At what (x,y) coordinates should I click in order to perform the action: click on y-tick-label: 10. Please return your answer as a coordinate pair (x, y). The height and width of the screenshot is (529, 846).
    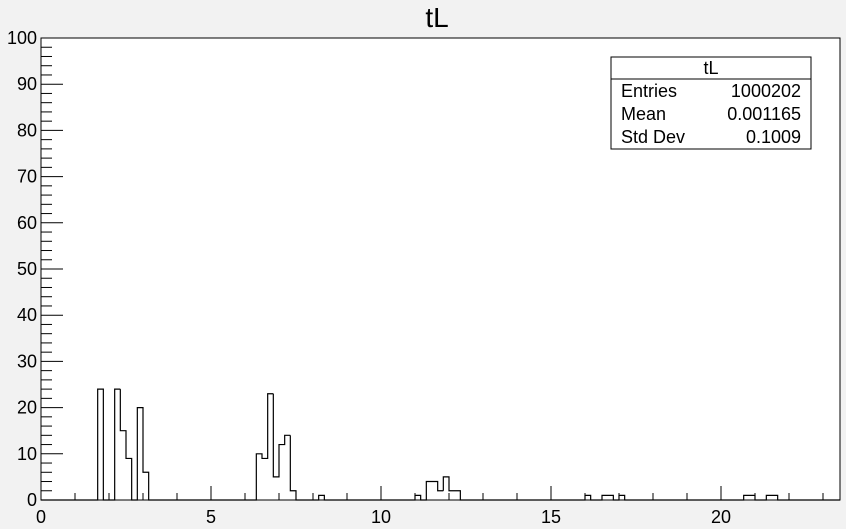
    Looking at the image, I should click on (27, 454).